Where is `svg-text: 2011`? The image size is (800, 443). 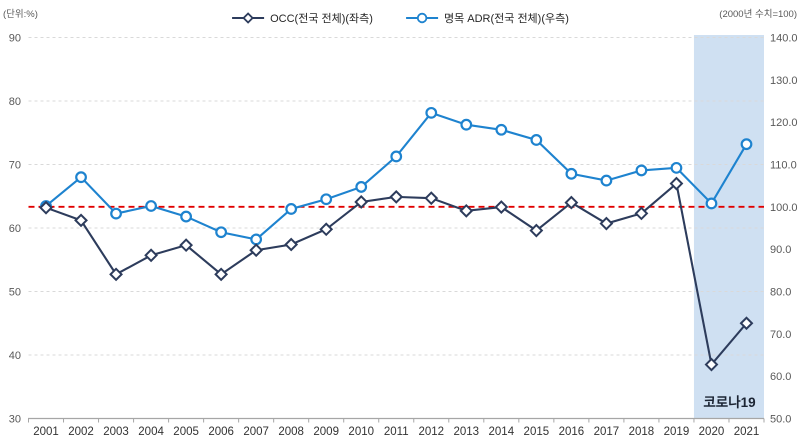
svg-text: 2011 is located at coordinates (396, 432).